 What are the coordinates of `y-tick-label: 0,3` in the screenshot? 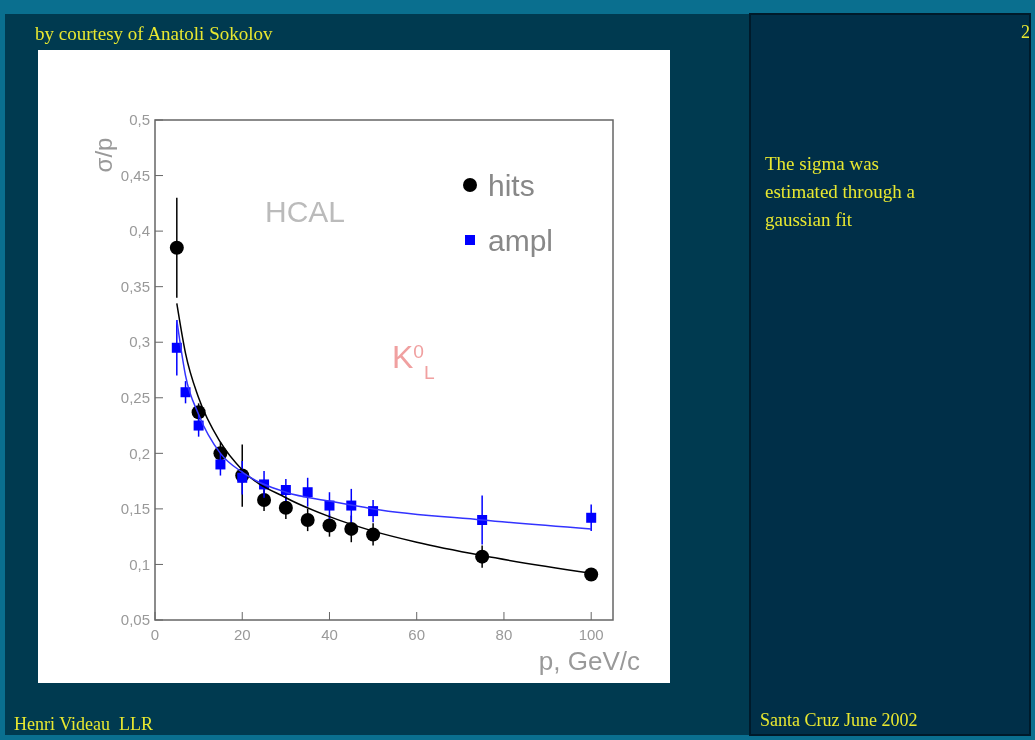 It's located at (139, 342).